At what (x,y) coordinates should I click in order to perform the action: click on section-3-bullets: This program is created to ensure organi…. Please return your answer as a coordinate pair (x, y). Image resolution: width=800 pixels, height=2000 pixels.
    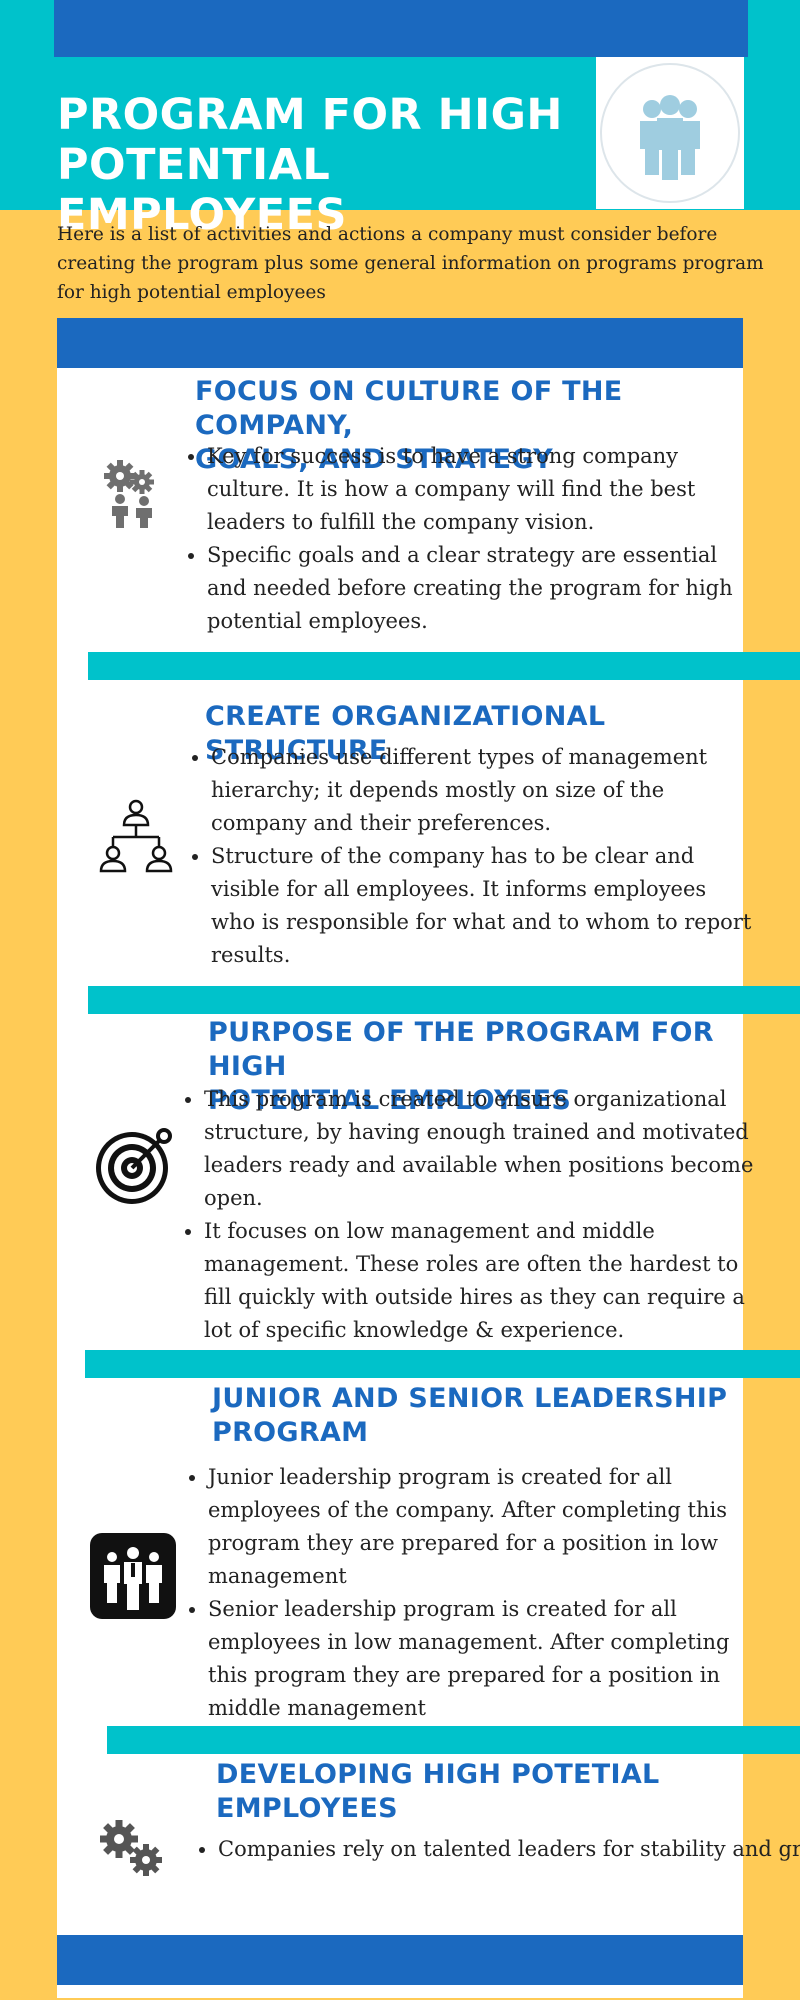
    Looking at the image, I should click on (469, 1215).